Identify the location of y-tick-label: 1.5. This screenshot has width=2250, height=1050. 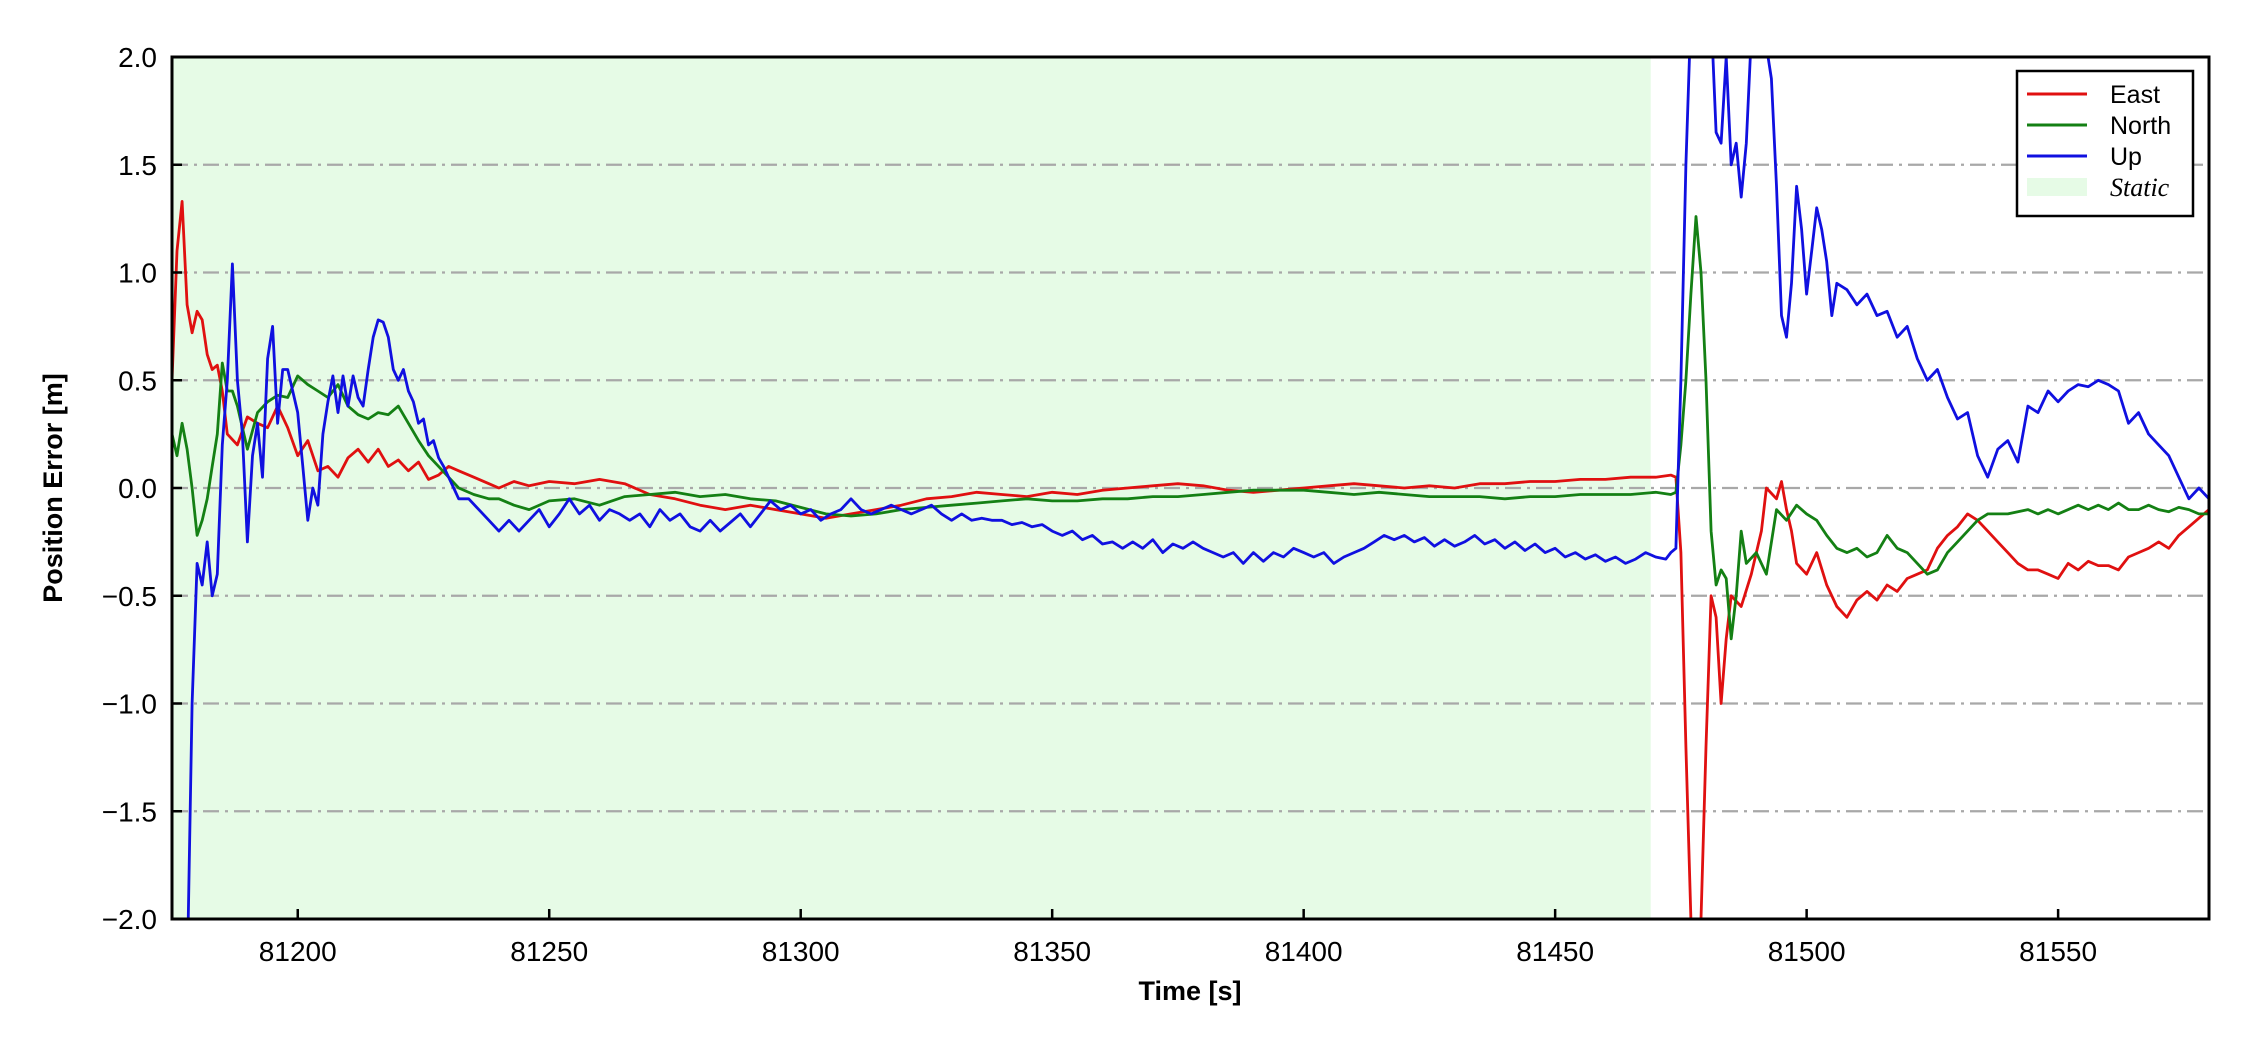
(137, 165).